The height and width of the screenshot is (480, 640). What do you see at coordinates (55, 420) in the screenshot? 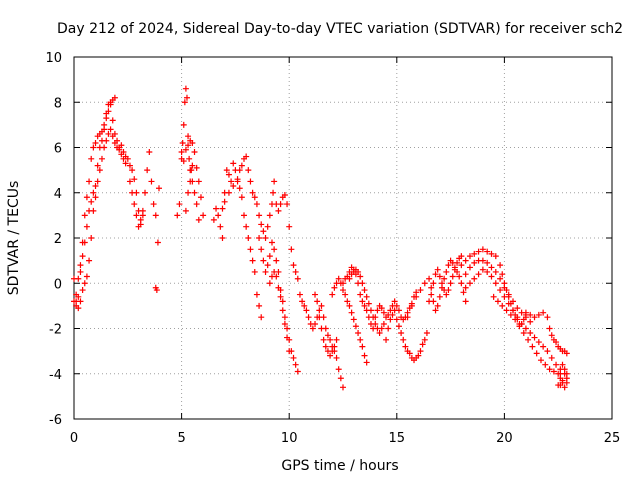
I see `y-tick-label: -6` at bounding box center [55, 420].